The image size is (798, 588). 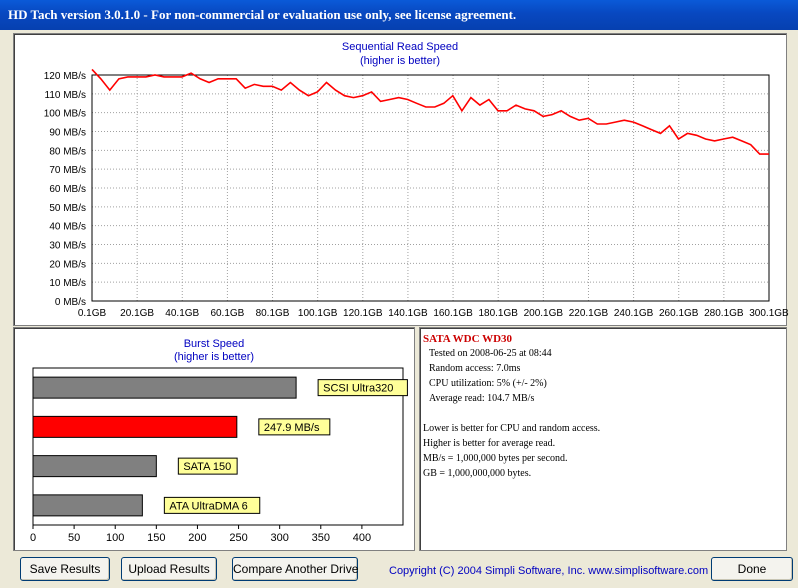 What do you see at coordinates (468, 339) in the screenshot?
I see `drive-name: SATA WDC WD30` at bounding box center [468, 339].